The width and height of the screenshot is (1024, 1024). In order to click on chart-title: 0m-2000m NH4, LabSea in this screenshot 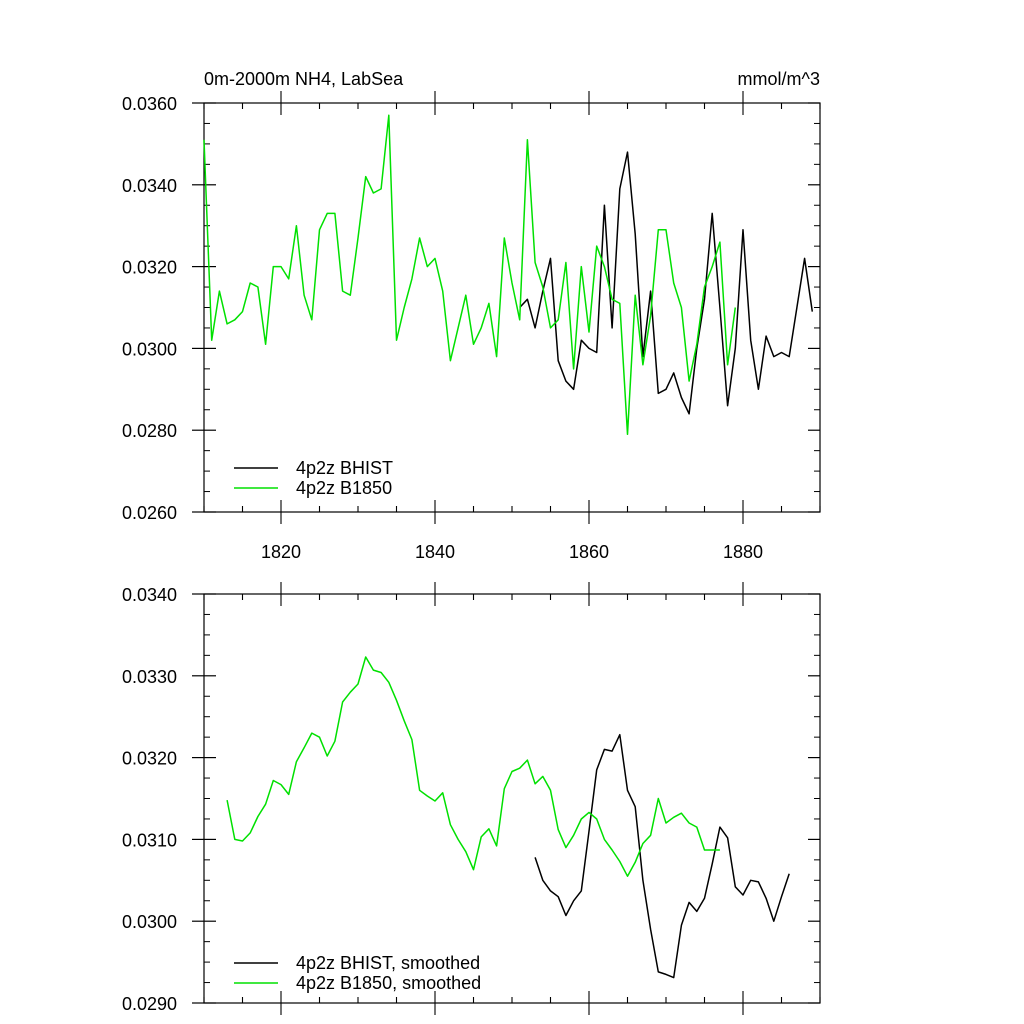, I will do `click(304, 79)`.